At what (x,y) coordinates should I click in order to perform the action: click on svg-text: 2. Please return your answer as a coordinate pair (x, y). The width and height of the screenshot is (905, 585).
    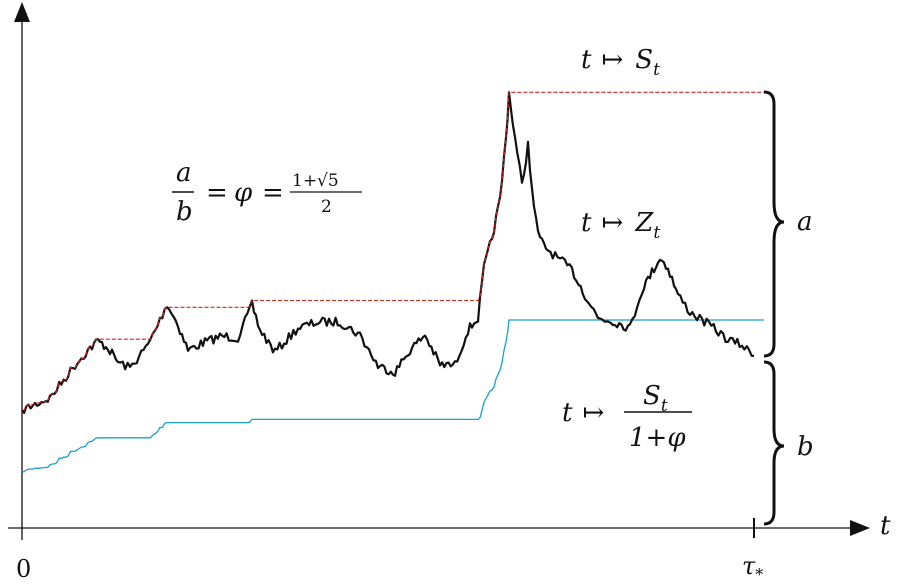
    Looking at the image, I should click on (326, 207).